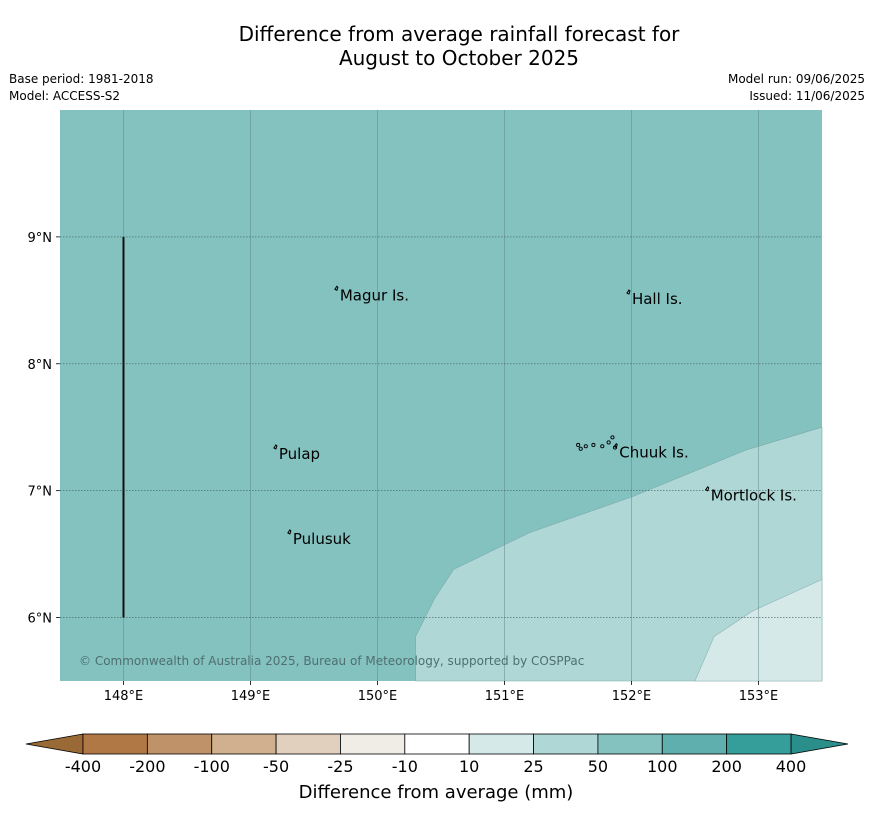 This screenshot has width=873, height=816. What do you see at coordinates (598, 766) in the screenshot?
I see `colorbar-tick-label: 50` at bounding box center [598, 766].